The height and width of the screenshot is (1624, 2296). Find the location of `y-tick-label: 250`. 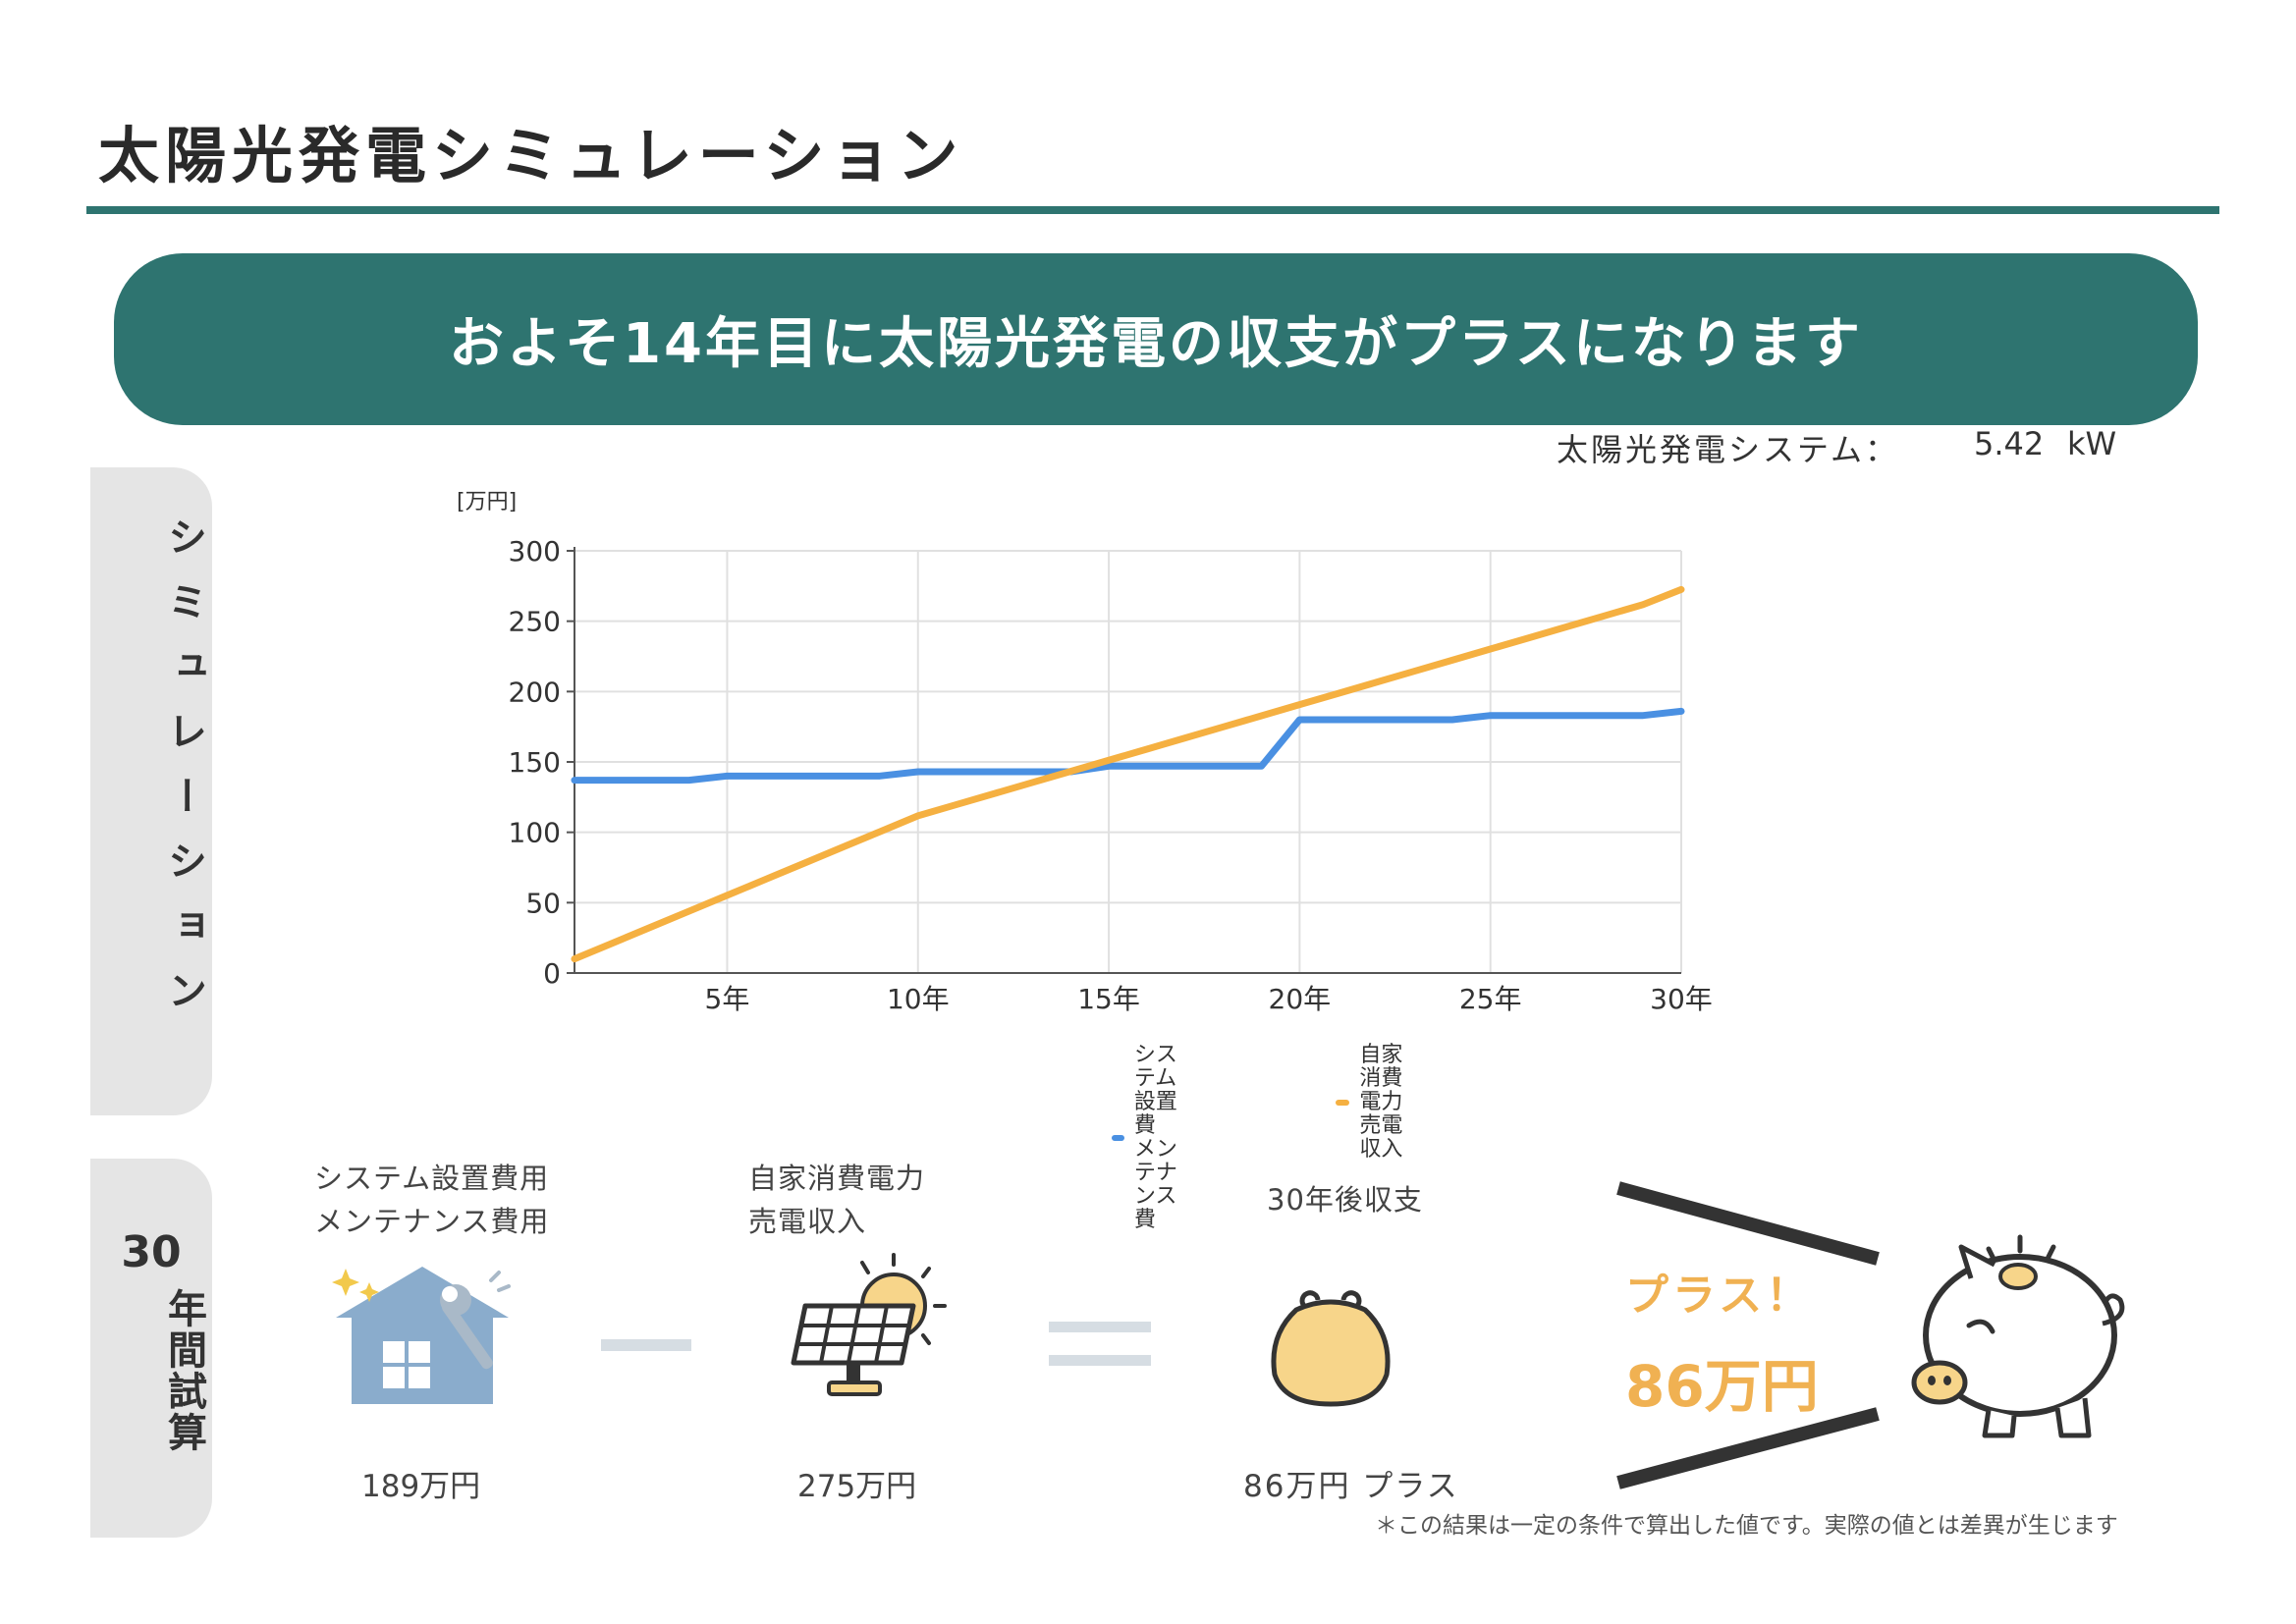

y-tick-label: 250 is located at coordinates (535, 622).